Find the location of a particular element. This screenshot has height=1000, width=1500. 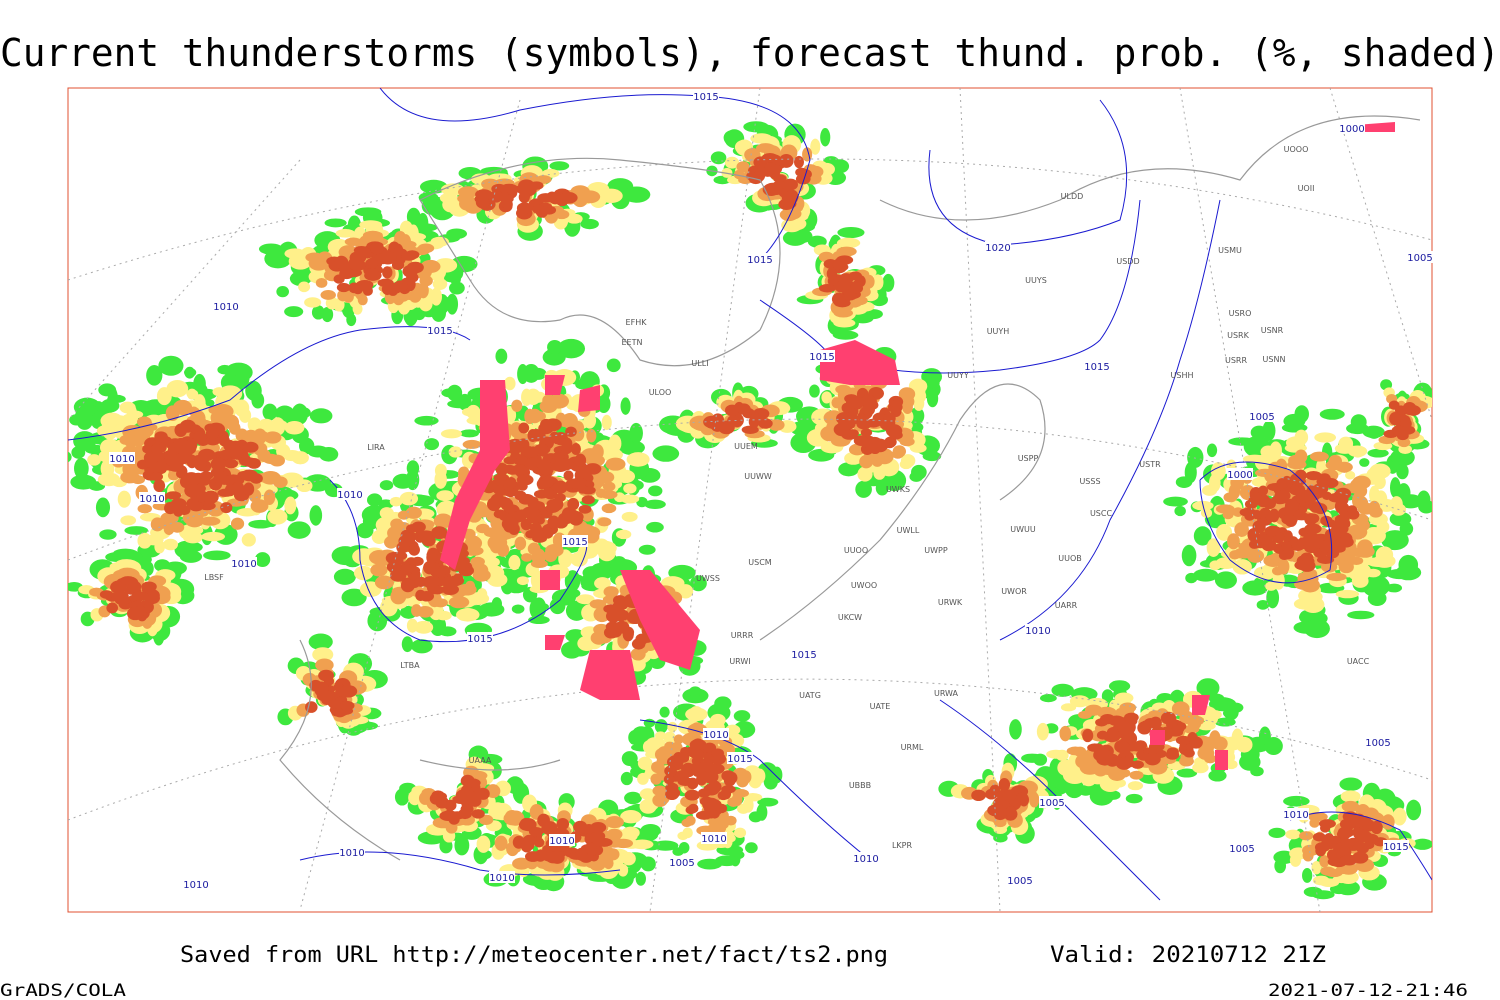

station-label: URWI is located at coordinates (739, 661).